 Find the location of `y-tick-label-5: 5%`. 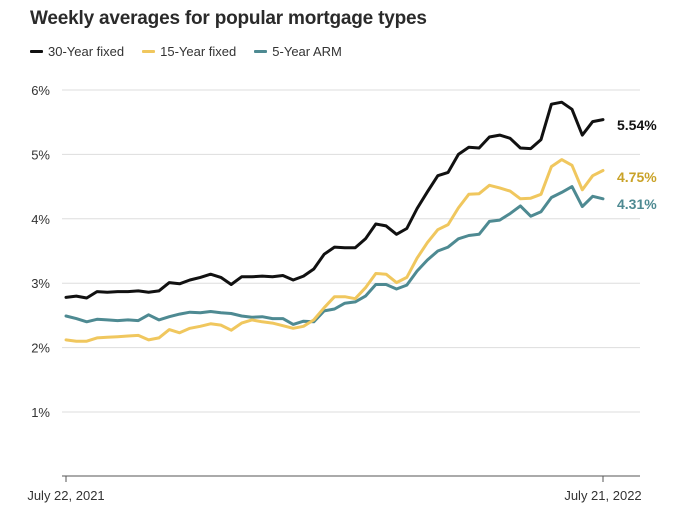

y-tick-label-5: 5% is located at coordinates (40, 154).